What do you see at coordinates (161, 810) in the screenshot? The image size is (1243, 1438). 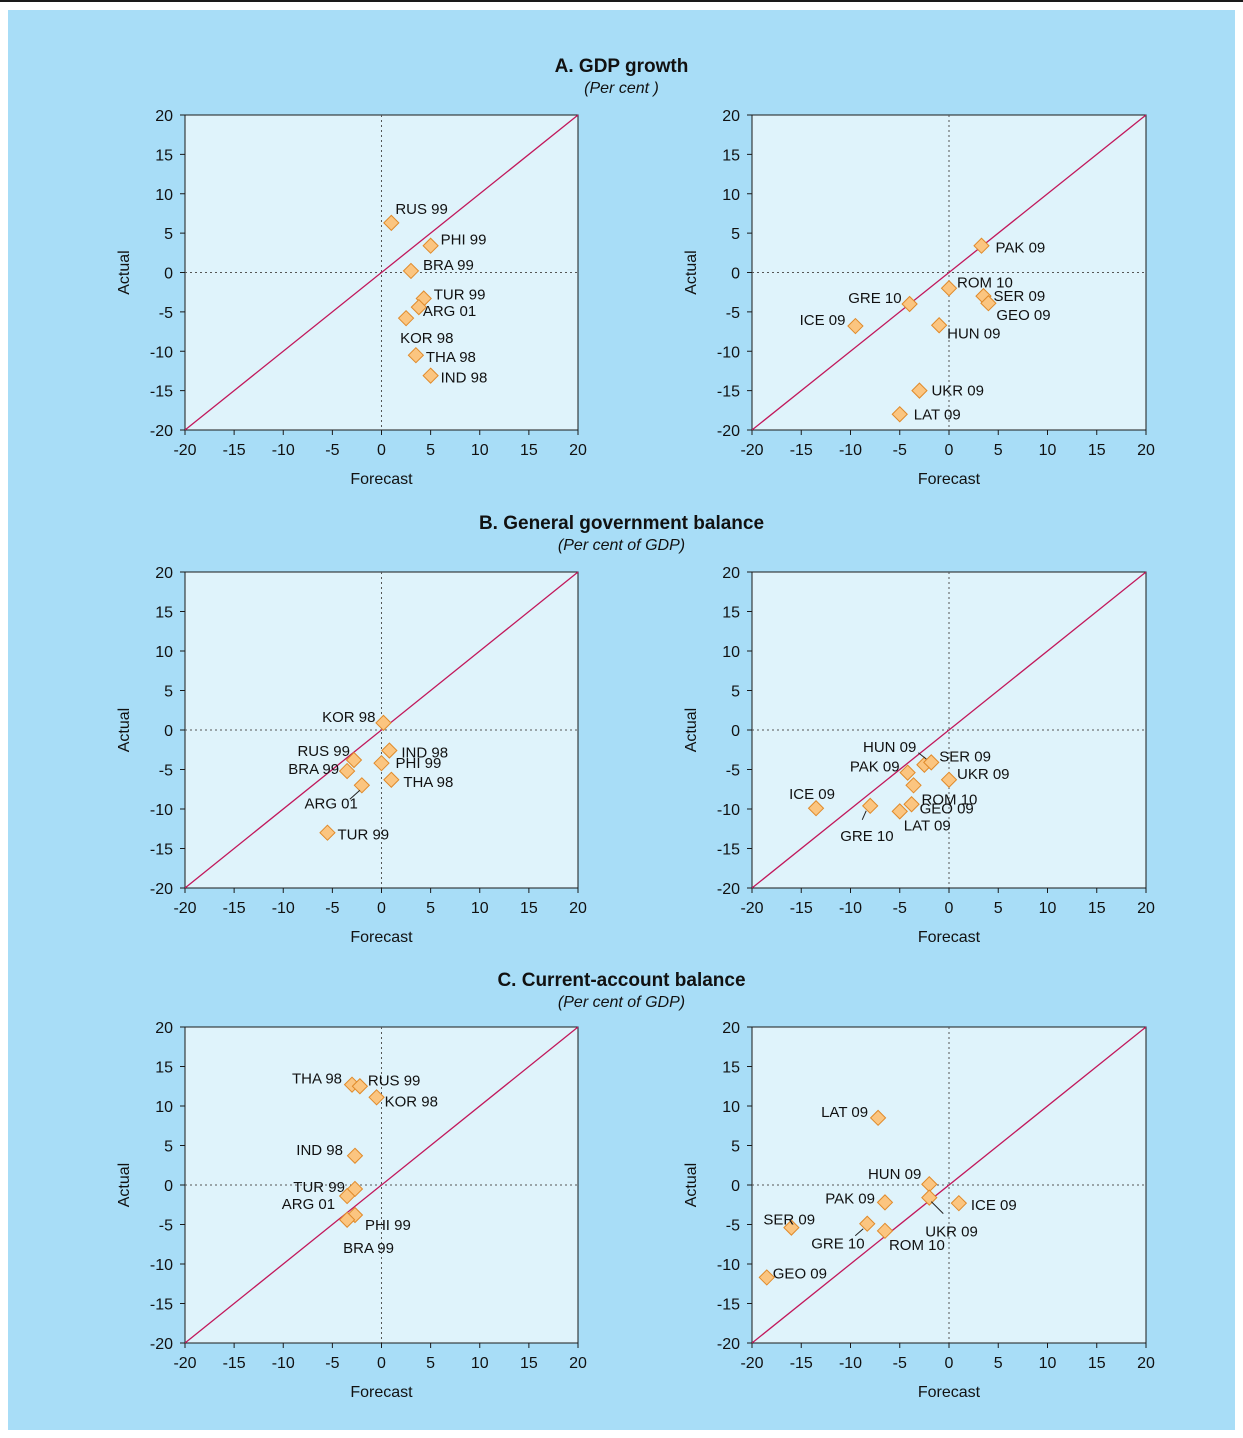 I see `y-tick-label: -10` at bounding box center [161, 810].